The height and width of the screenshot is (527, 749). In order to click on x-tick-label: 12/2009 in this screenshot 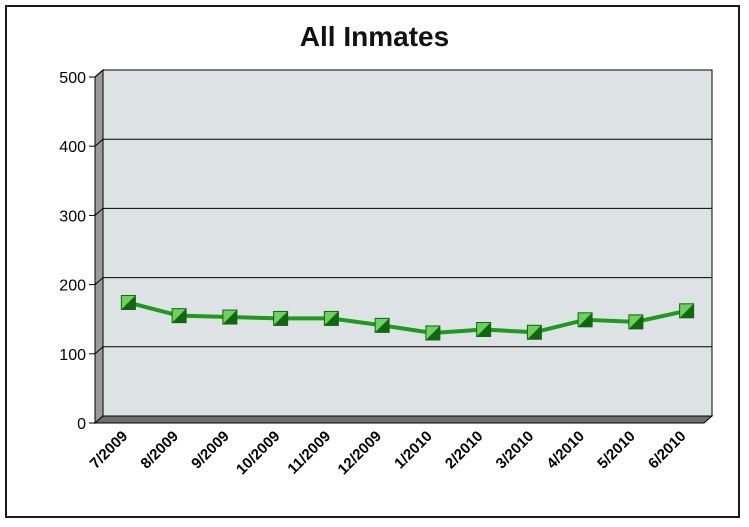, I will do `click(360, 453)`.